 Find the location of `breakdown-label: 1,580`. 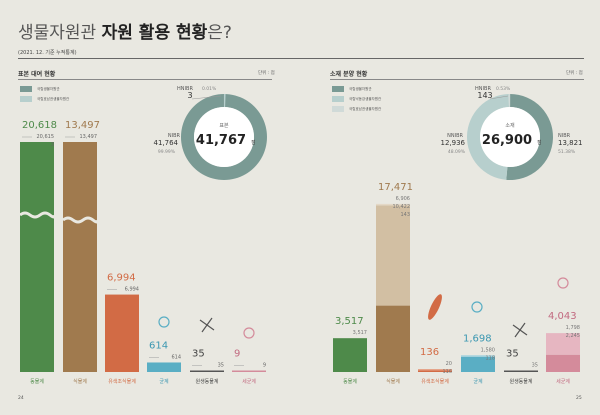

breakdown-label: 1,580 is located at coordinates (488, 350).